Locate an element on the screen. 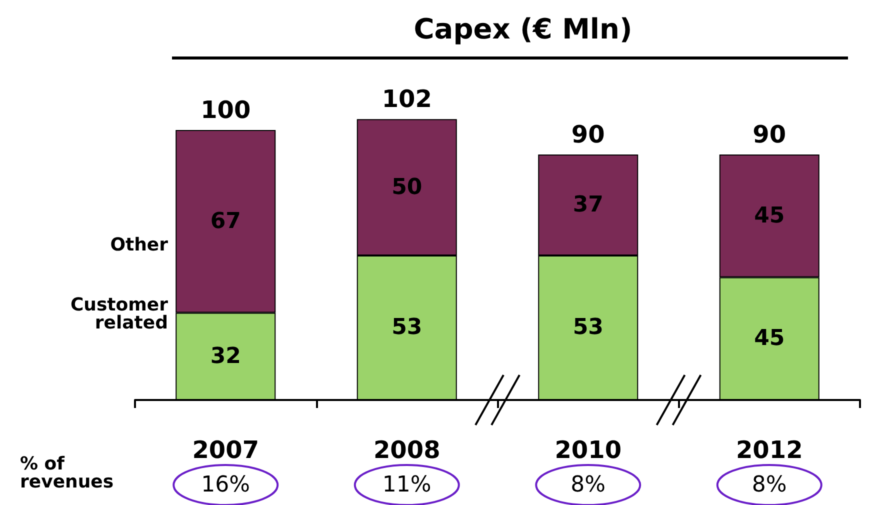 The image size is (869, 505). total-label: 100 is located at coordinates (225, 110).